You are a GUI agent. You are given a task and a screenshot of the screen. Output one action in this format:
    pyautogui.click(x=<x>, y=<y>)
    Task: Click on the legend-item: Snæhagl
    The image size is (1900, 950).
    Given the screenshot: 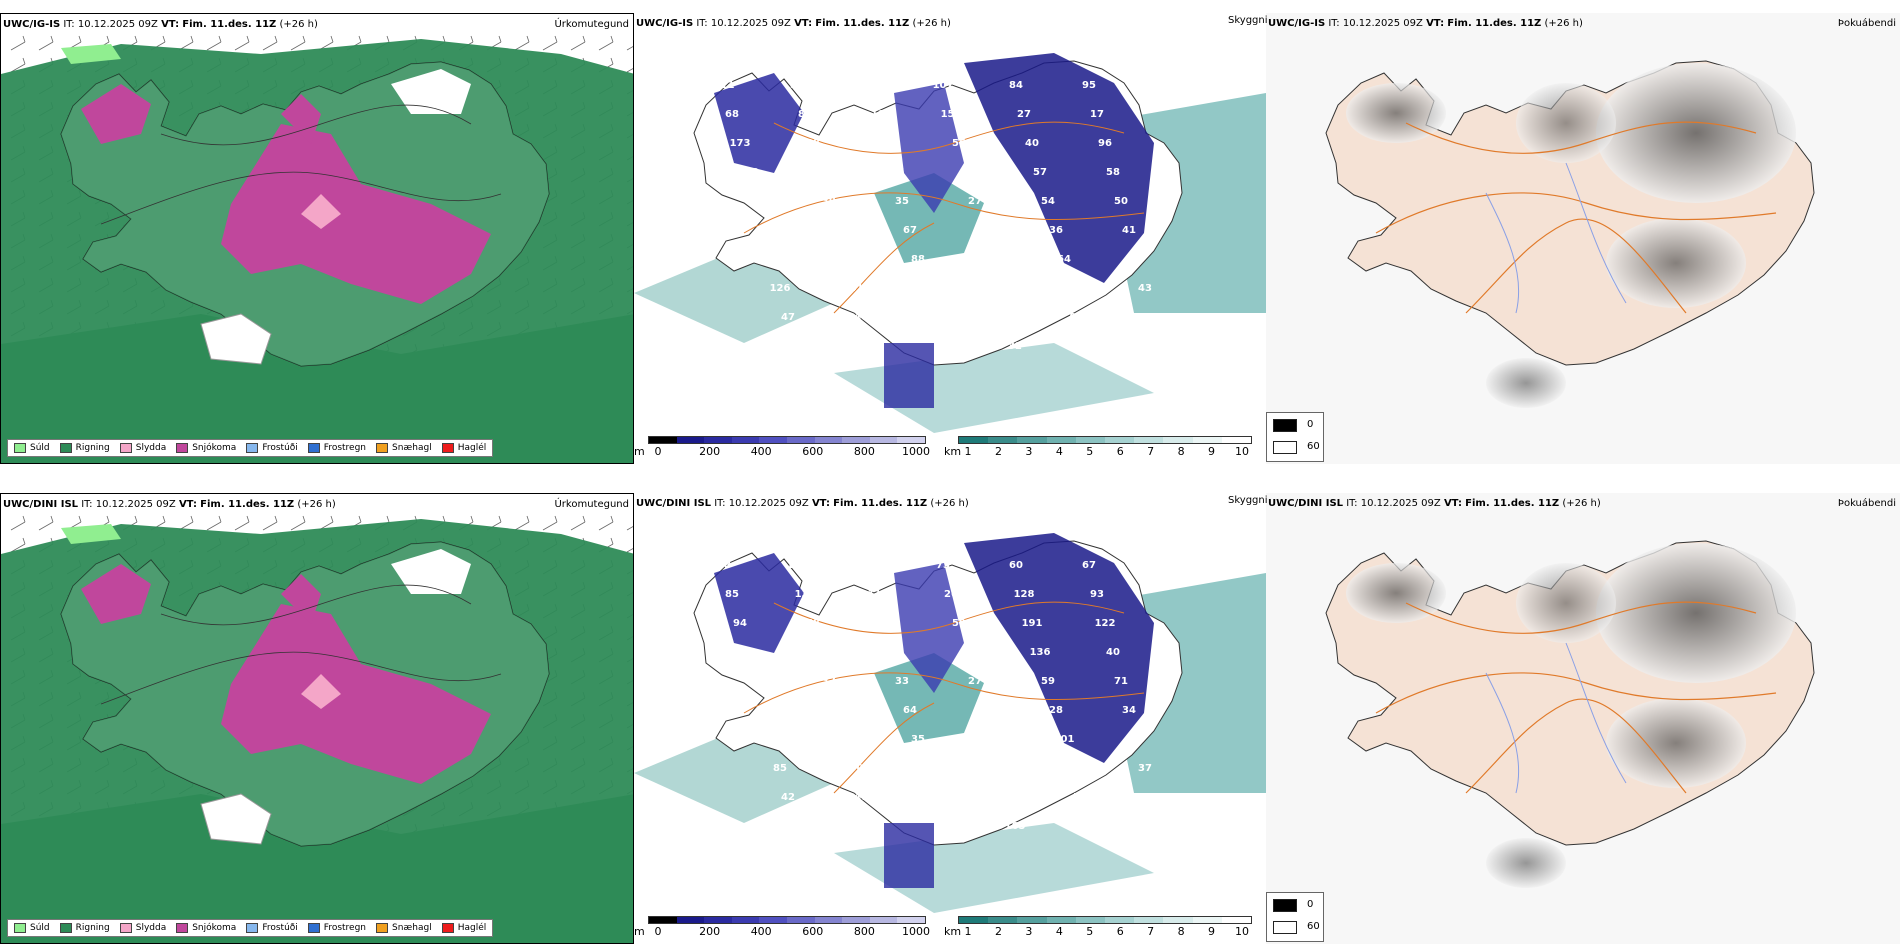 What is the action you would take?
    pyautogui.click(x=404, y=448)
    